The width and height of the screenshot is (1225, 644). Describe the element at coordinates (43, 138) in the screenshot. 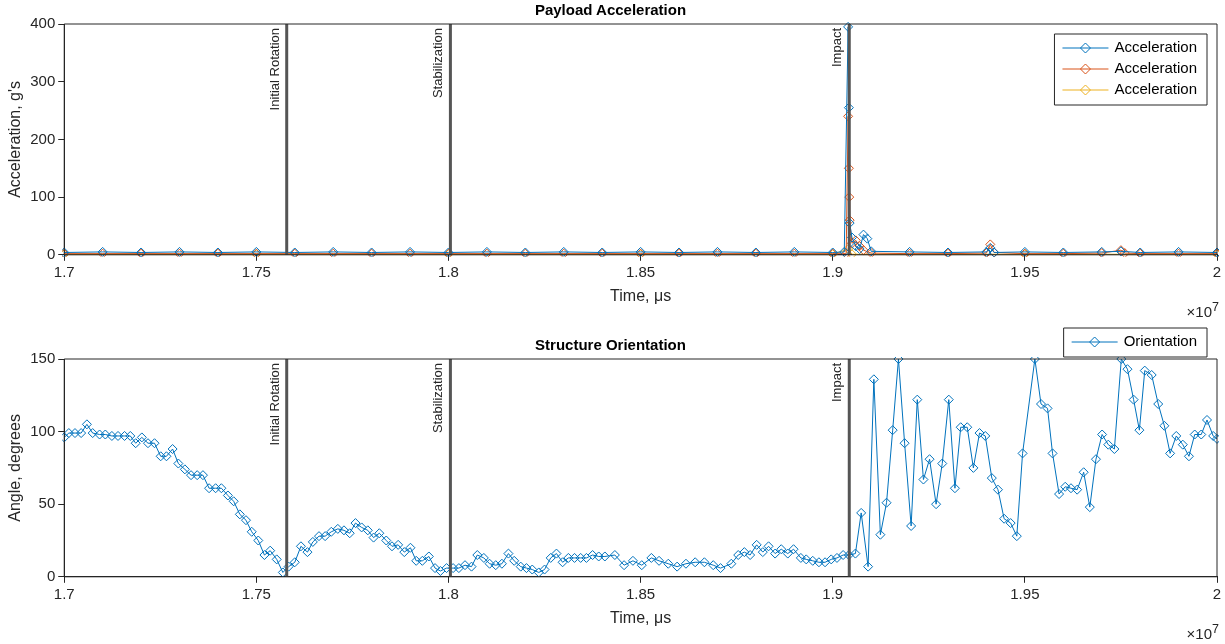

I see `y-tick-label: 200` at that location.